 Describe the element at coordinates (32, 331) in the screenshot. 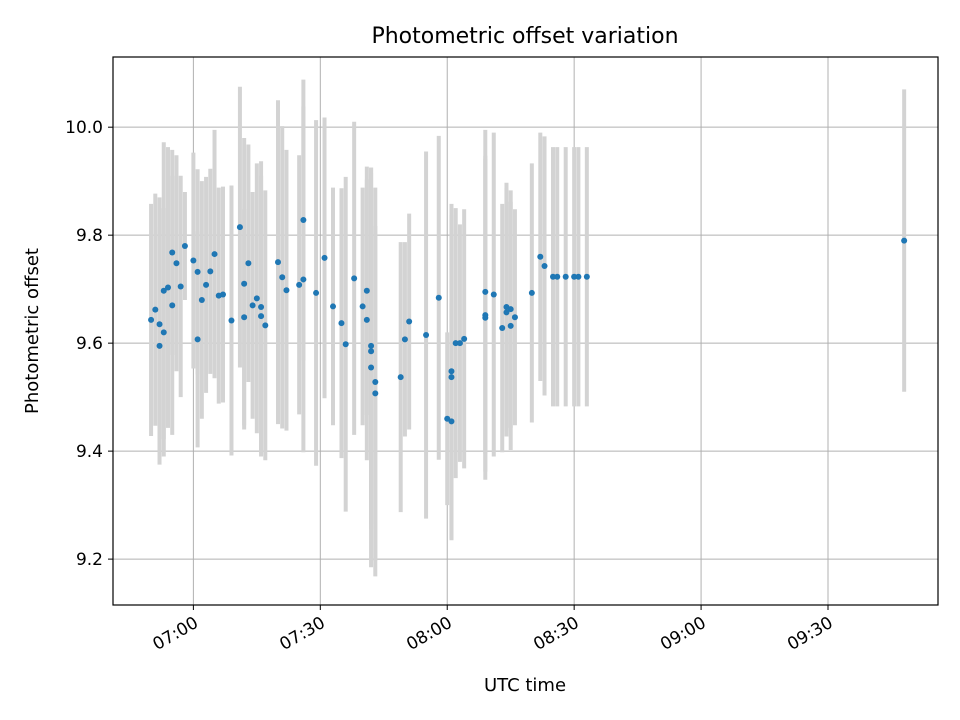

I see `y-axis-label: Photometric offset` at that location.